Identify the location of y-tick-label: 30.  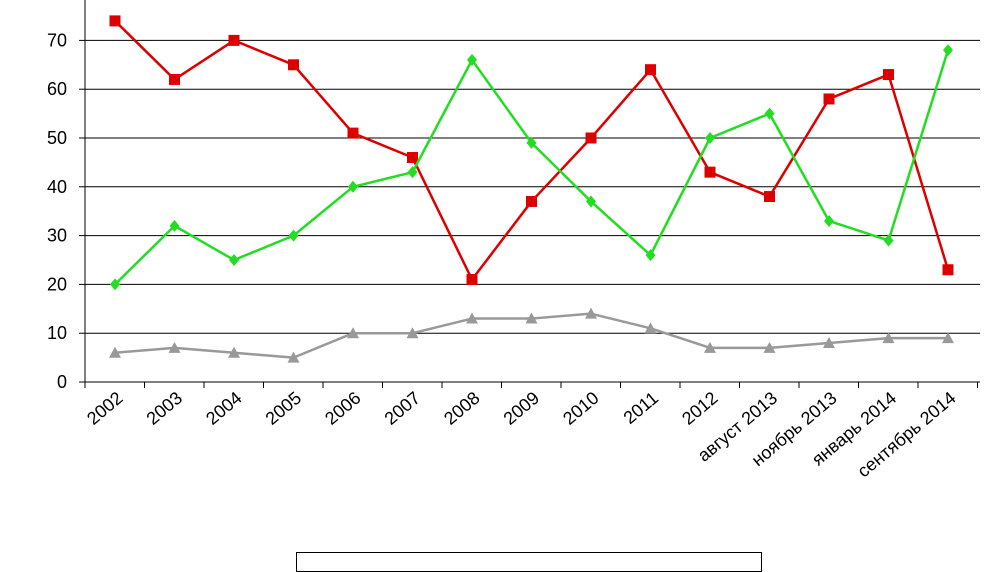
(57, 236).